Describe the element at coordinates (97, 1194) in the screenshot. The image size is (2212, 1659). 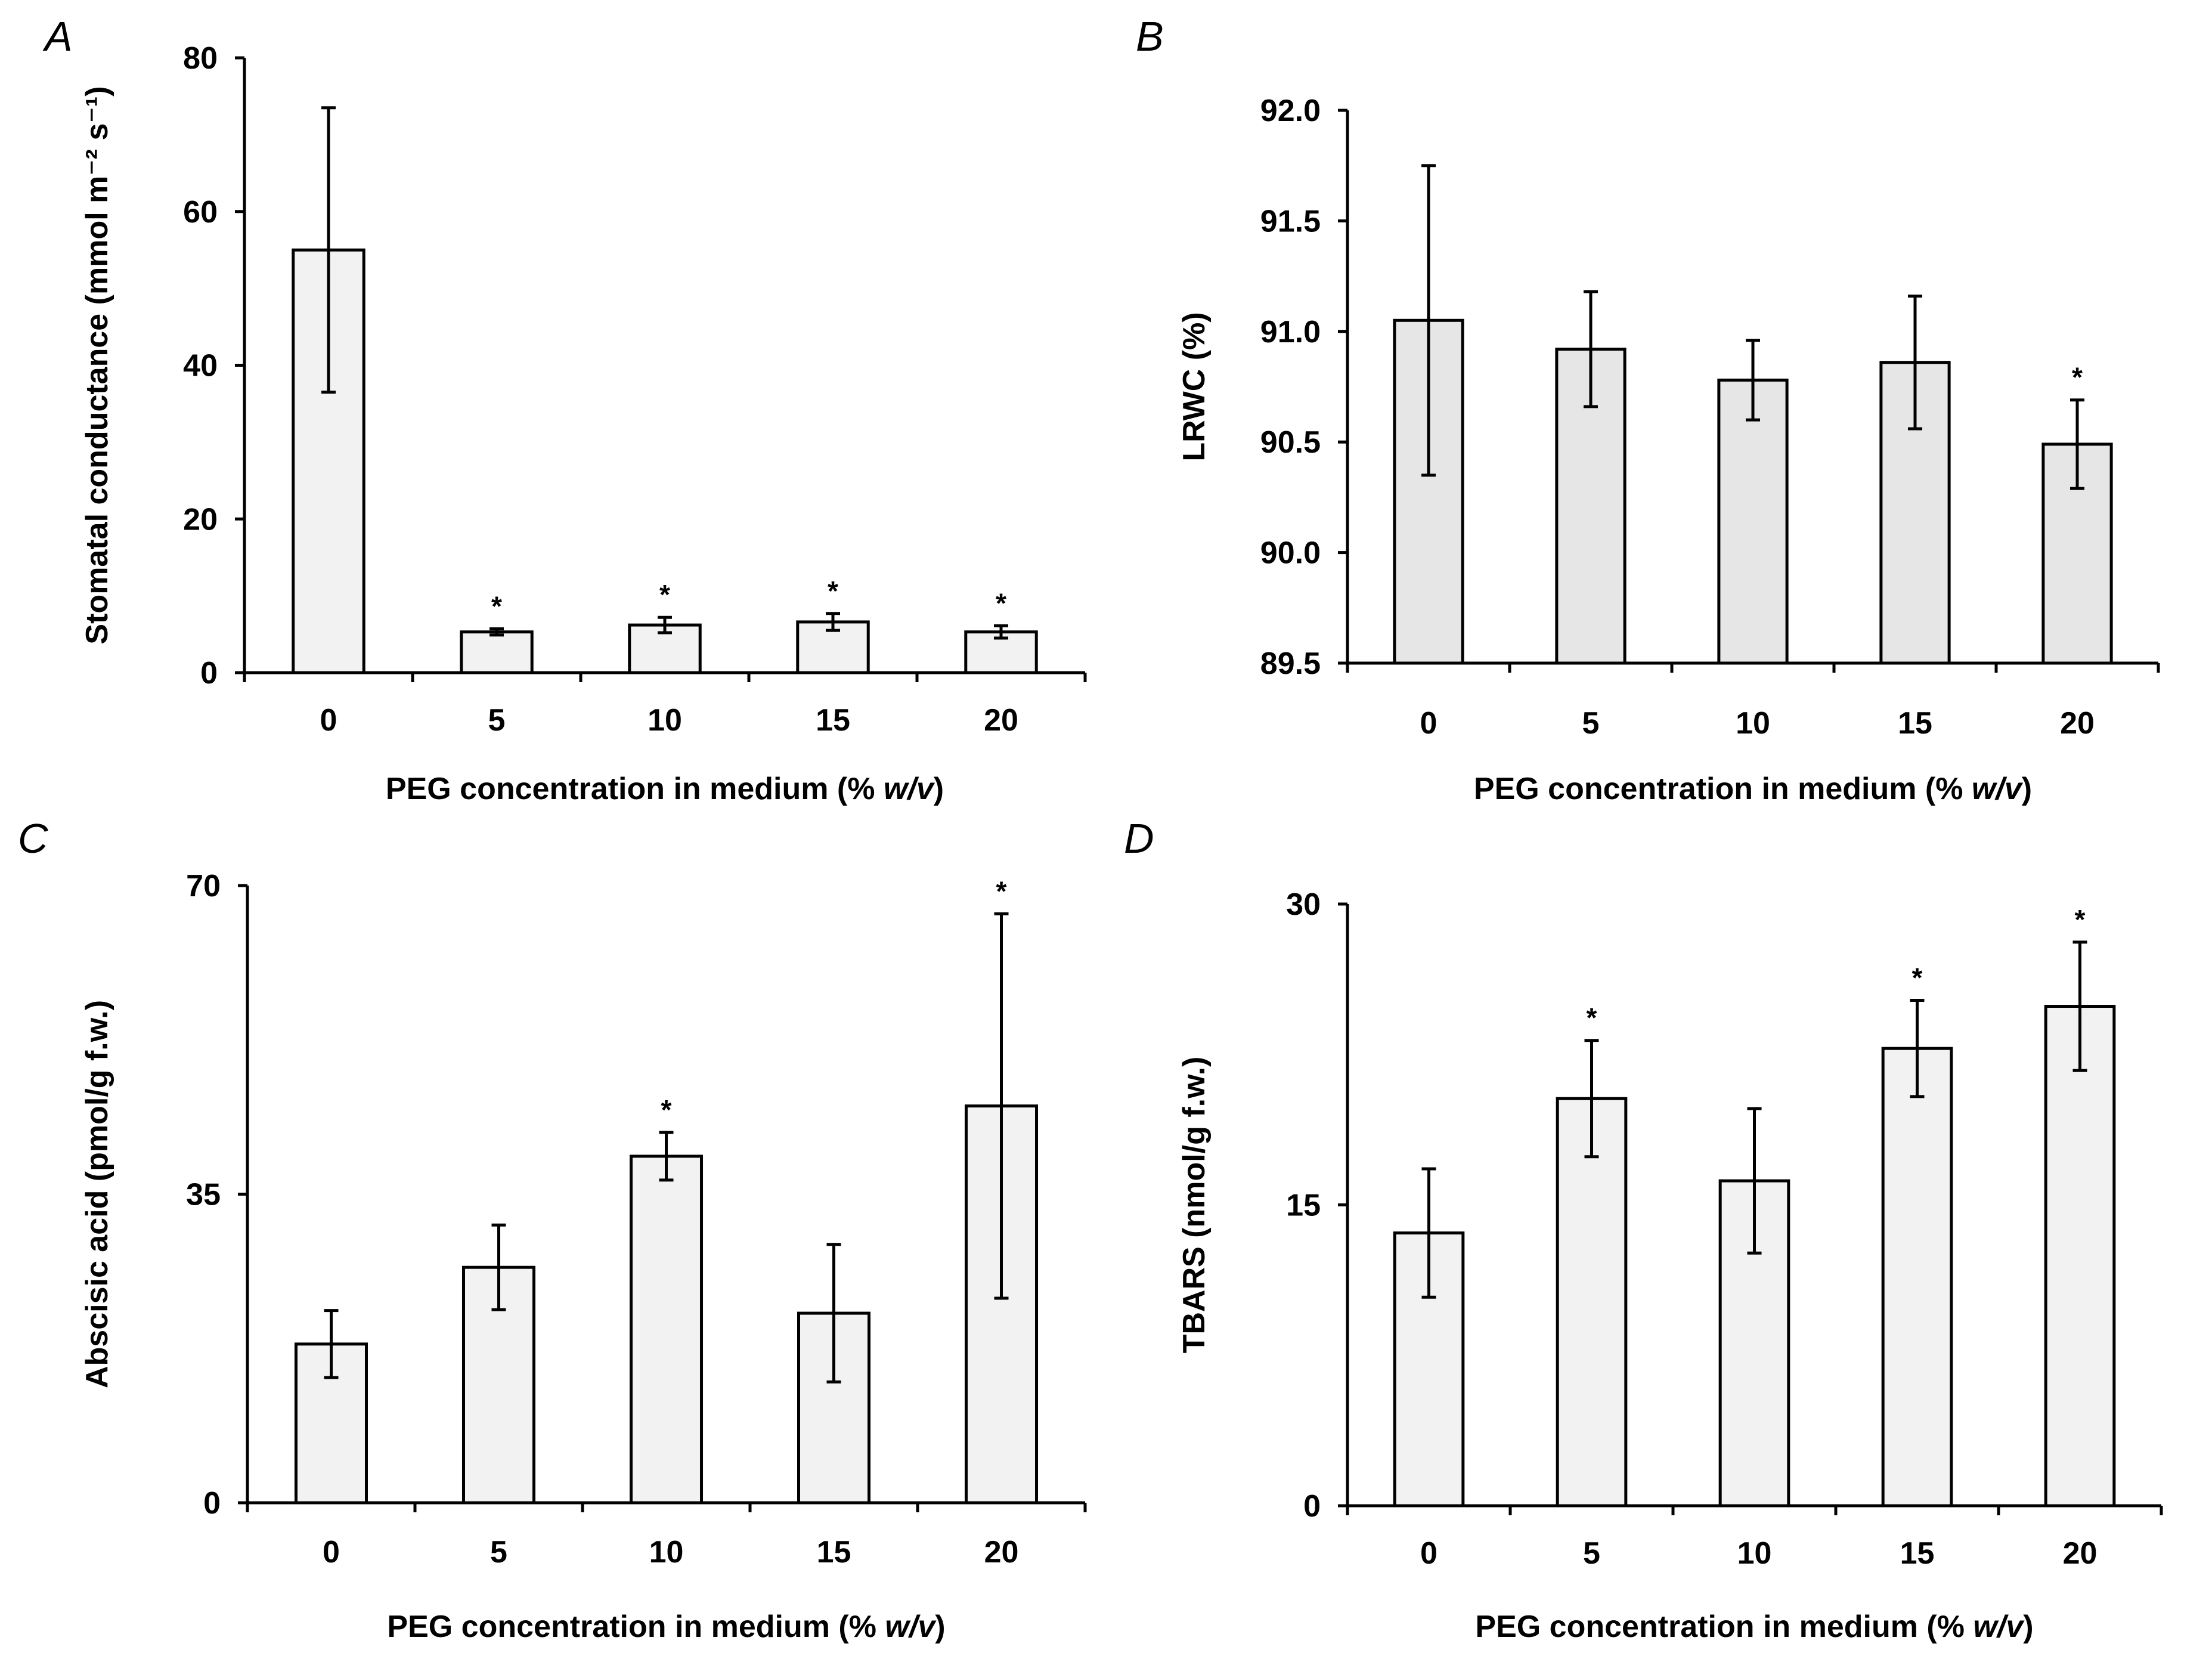
I see `y-axis-title: Abscisic acid (pmol/g f.w.)` at that location.